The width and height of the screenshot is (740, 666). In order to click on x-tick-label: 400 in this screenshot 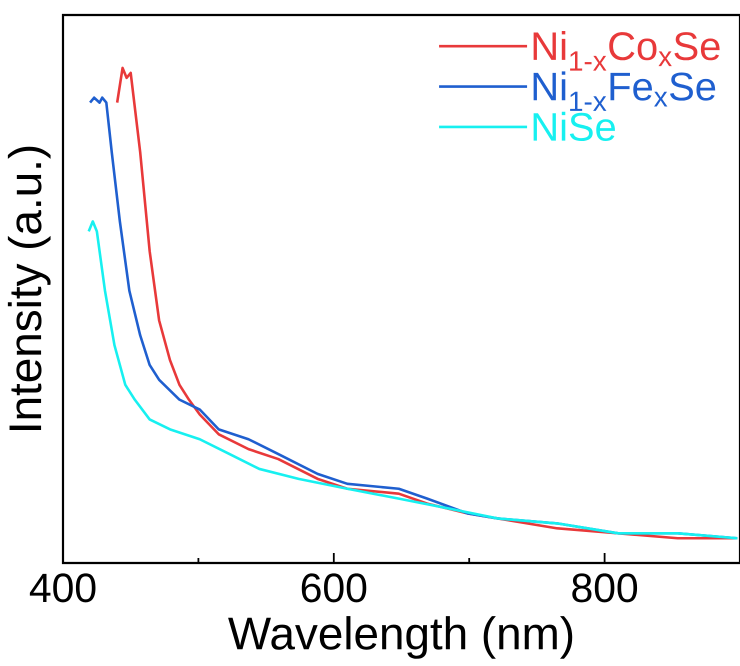, I will do `click(63, 587)`.